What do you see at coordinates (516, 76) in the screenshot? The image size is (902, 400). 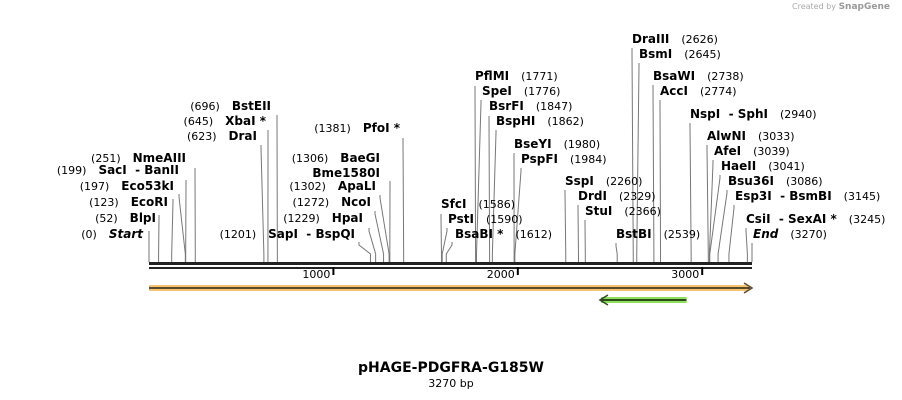 I see `site-label-pflmi: PflMI (1771)` at bounding box center [516, 76].